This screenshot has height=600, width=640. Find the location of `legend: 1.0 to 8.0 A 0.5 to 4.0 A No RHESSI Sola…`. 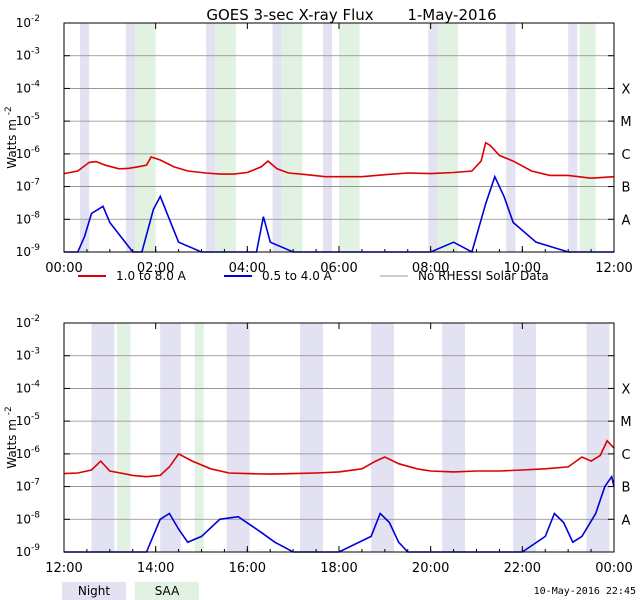

legend: 1.0 to 8.0 A 0.5 to 4.0 A No RHESSI Sola… is located at coordinates (313, 276).